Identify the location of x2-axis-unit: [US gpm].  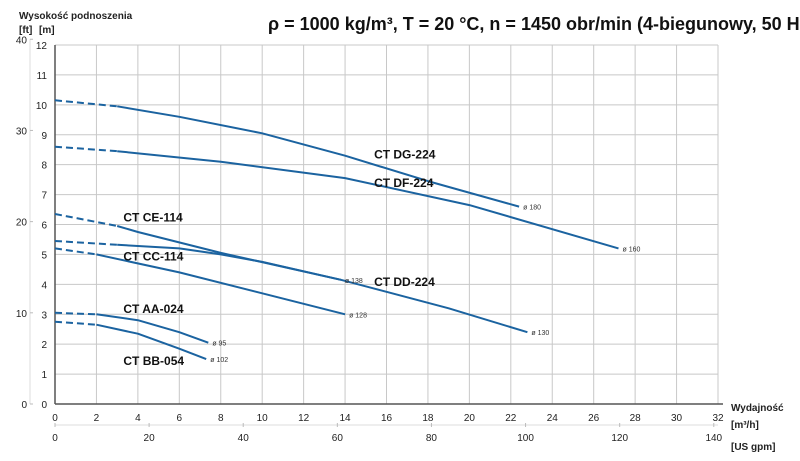
(753, 447).